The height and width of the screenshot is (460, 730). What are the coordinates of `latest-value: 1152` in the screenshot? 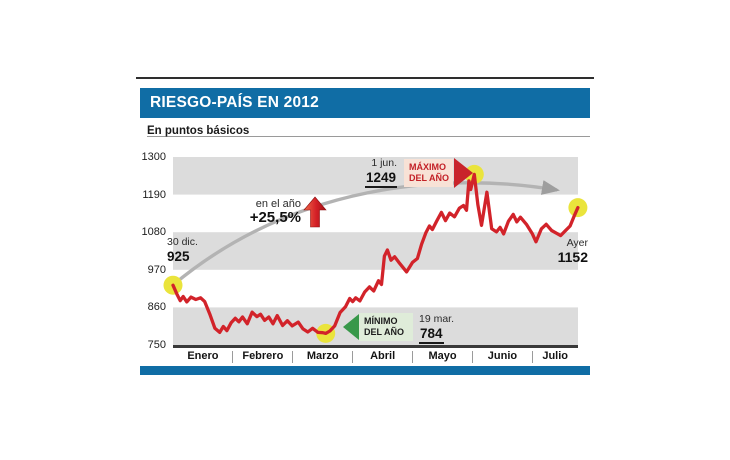 It's located at (572, 256).